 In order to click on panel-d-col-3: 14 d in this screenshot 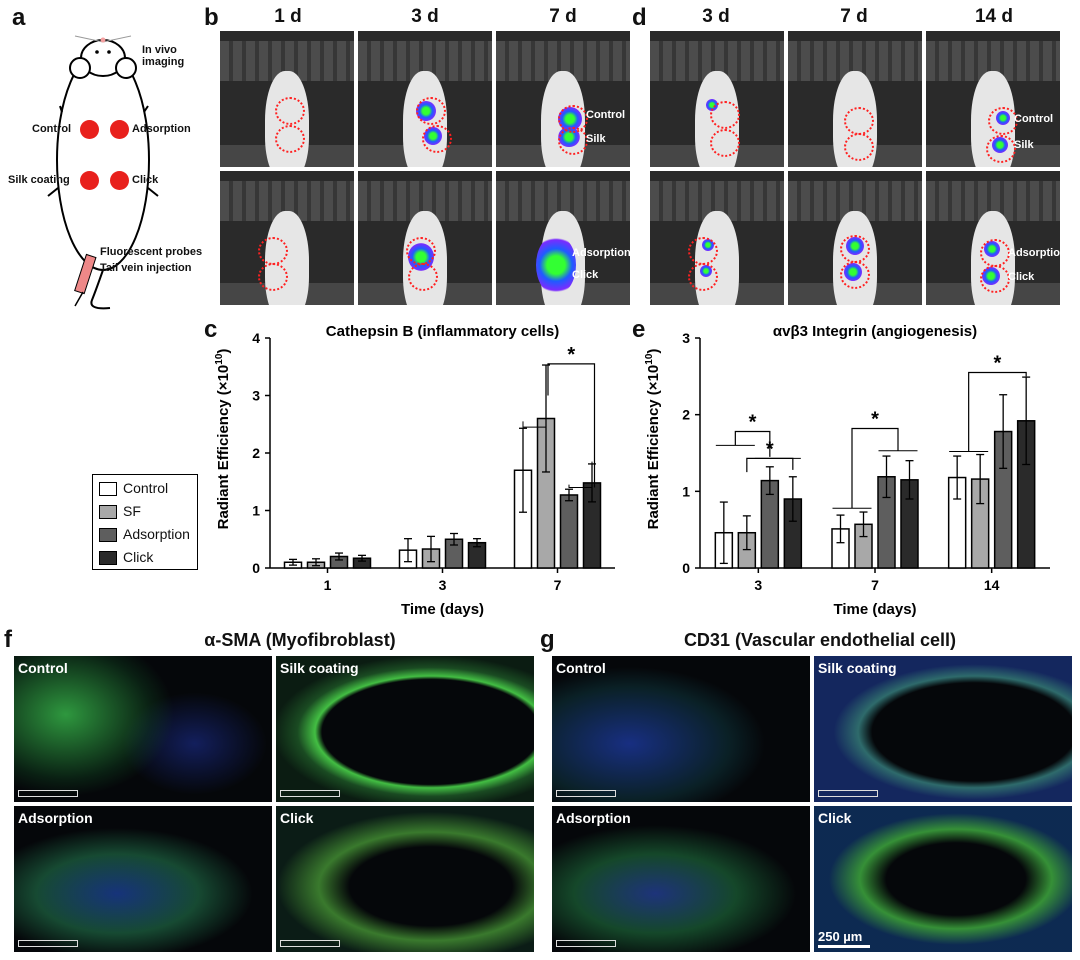, I will do `click(994, 16)`.